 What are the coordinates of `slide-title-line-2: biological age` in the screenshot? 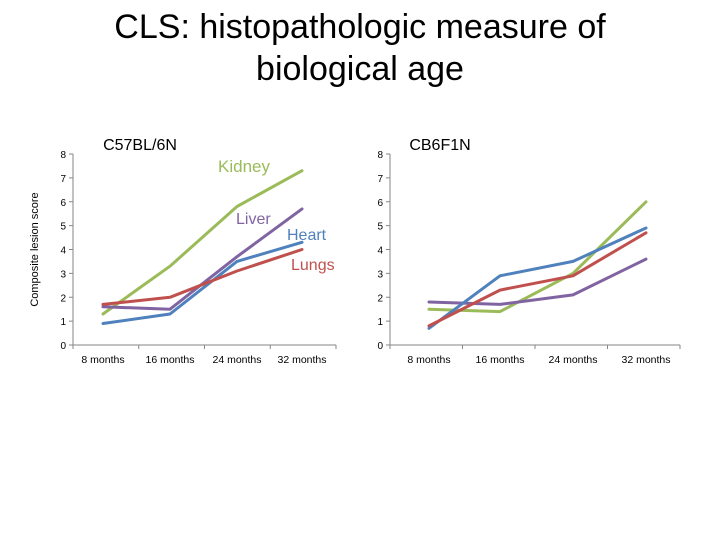 It's located at (360, 69).